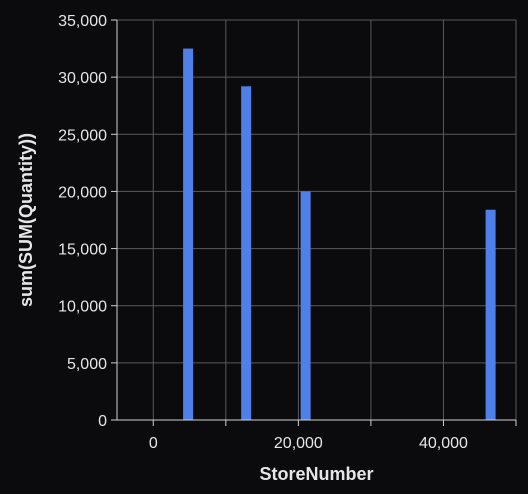 The width and height of the screenshot is (528, 494). What do you see at coordinates (82, 250) in the screenshot?
I see `y-tick-label: 15,000` at bounding box center [82, 250].